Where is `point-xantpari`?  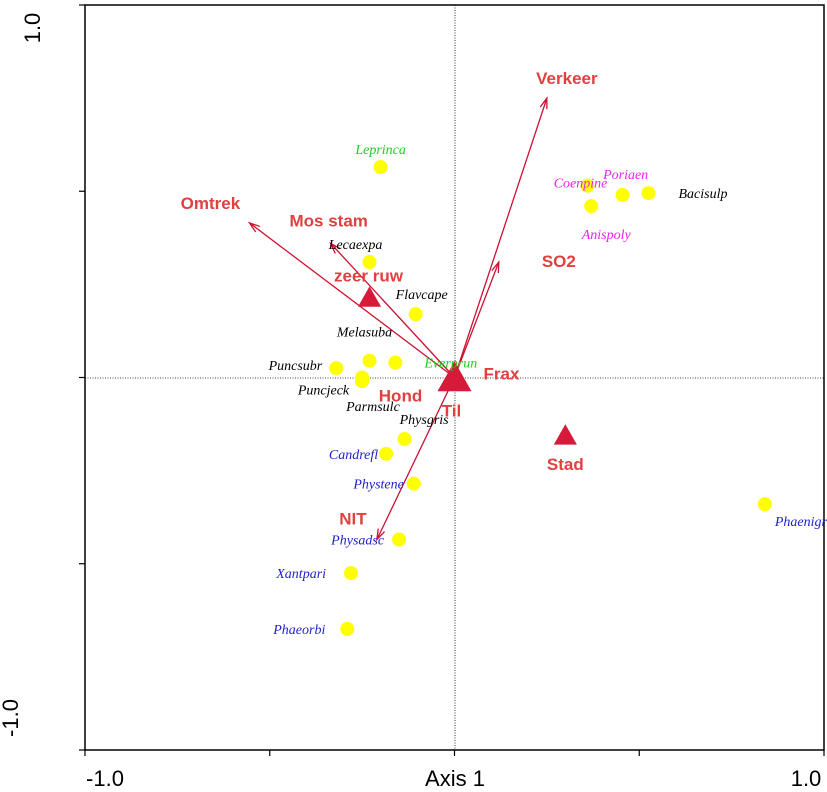
point-xantpari is located at coordinates (351, 573).